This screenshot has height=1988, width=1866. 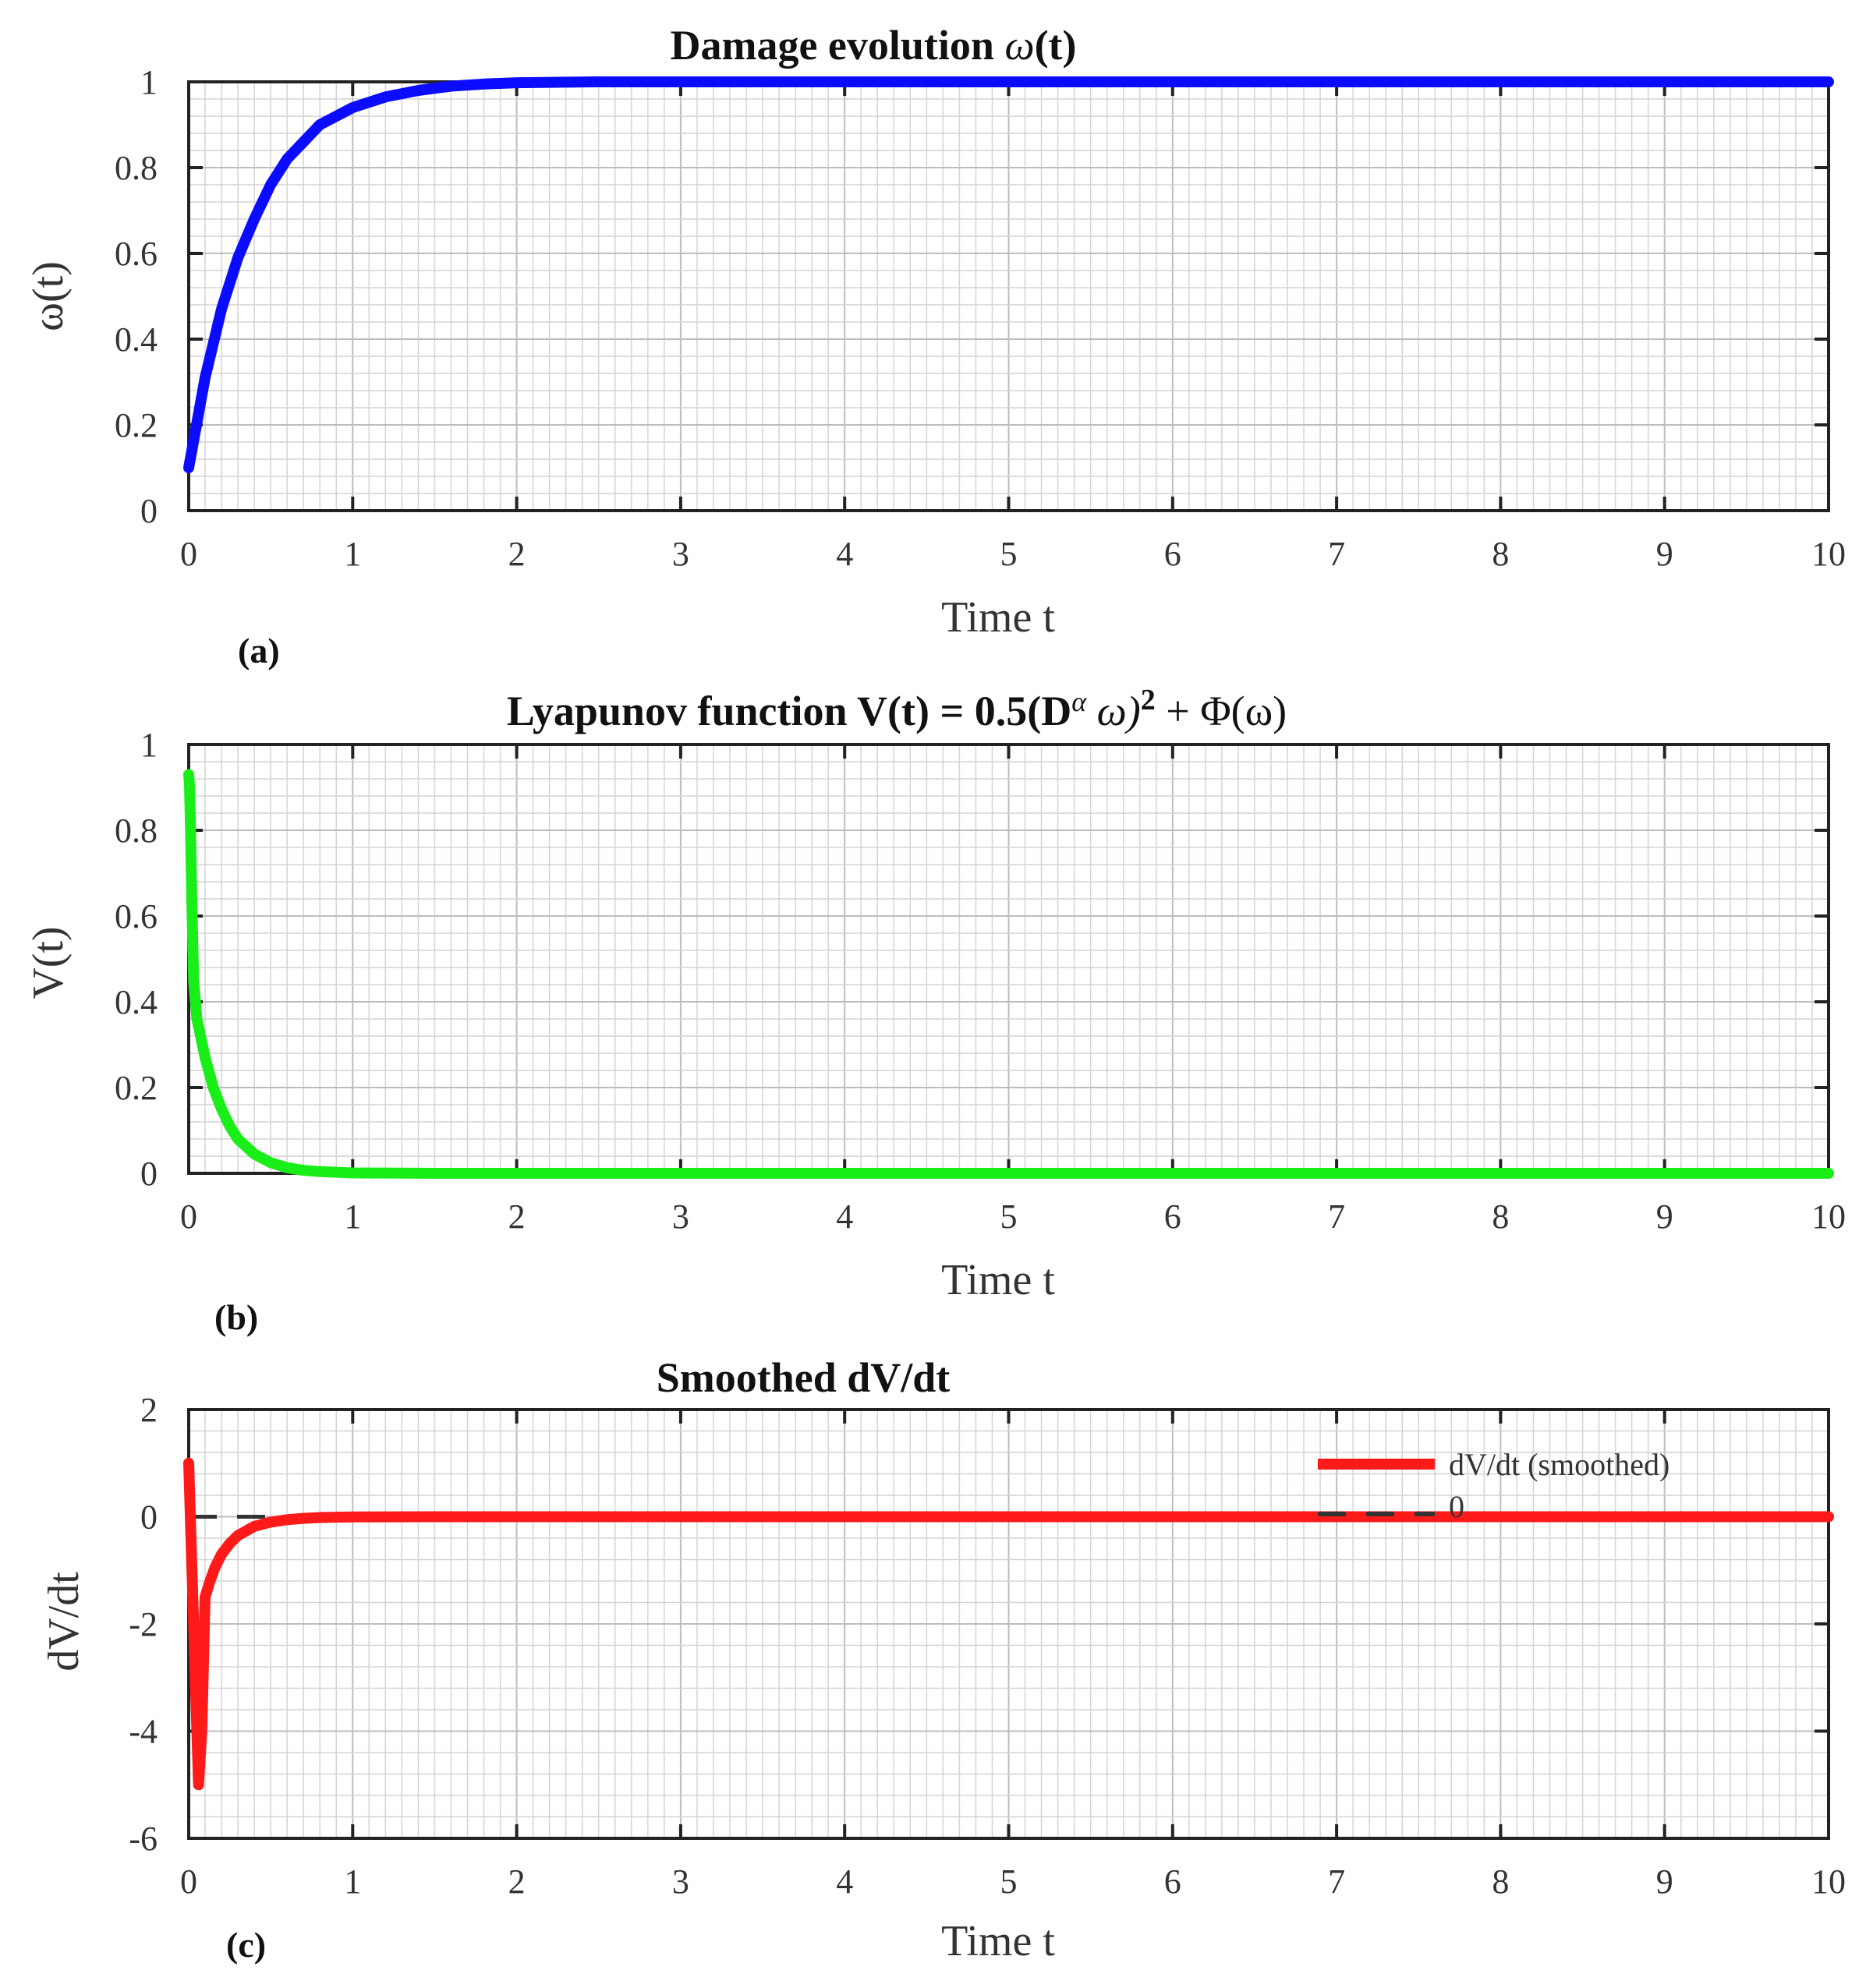 I want to click on panel-c-label: (c), so click(x=246, y=1945).